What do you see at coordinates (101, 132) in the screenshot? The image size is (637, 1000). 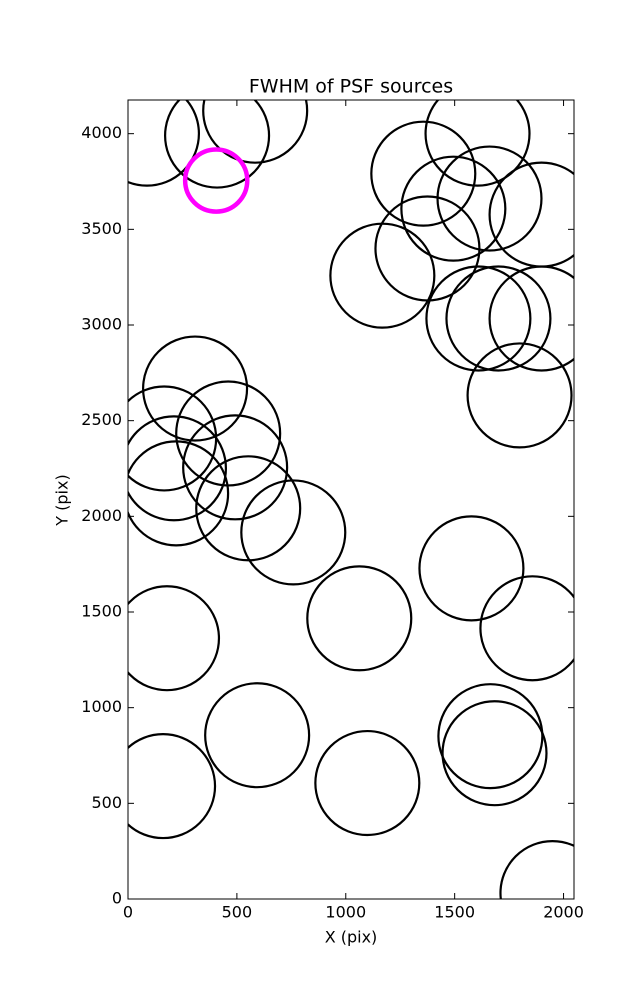 I see `y-tick-label: 4000` at bounding box center [101, 132].